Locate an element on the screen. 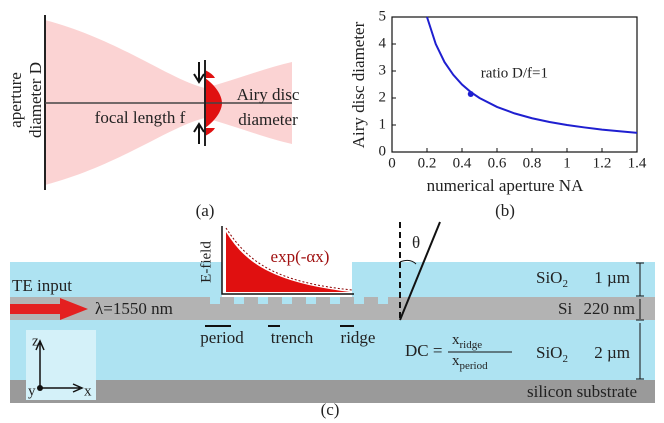  label: xperiod is located at coordinates (470, 362).